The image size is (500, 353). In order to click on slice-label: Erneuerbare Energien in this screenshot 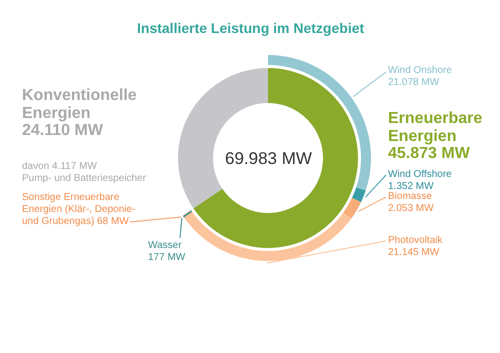, I will do `click(435, 127)`.